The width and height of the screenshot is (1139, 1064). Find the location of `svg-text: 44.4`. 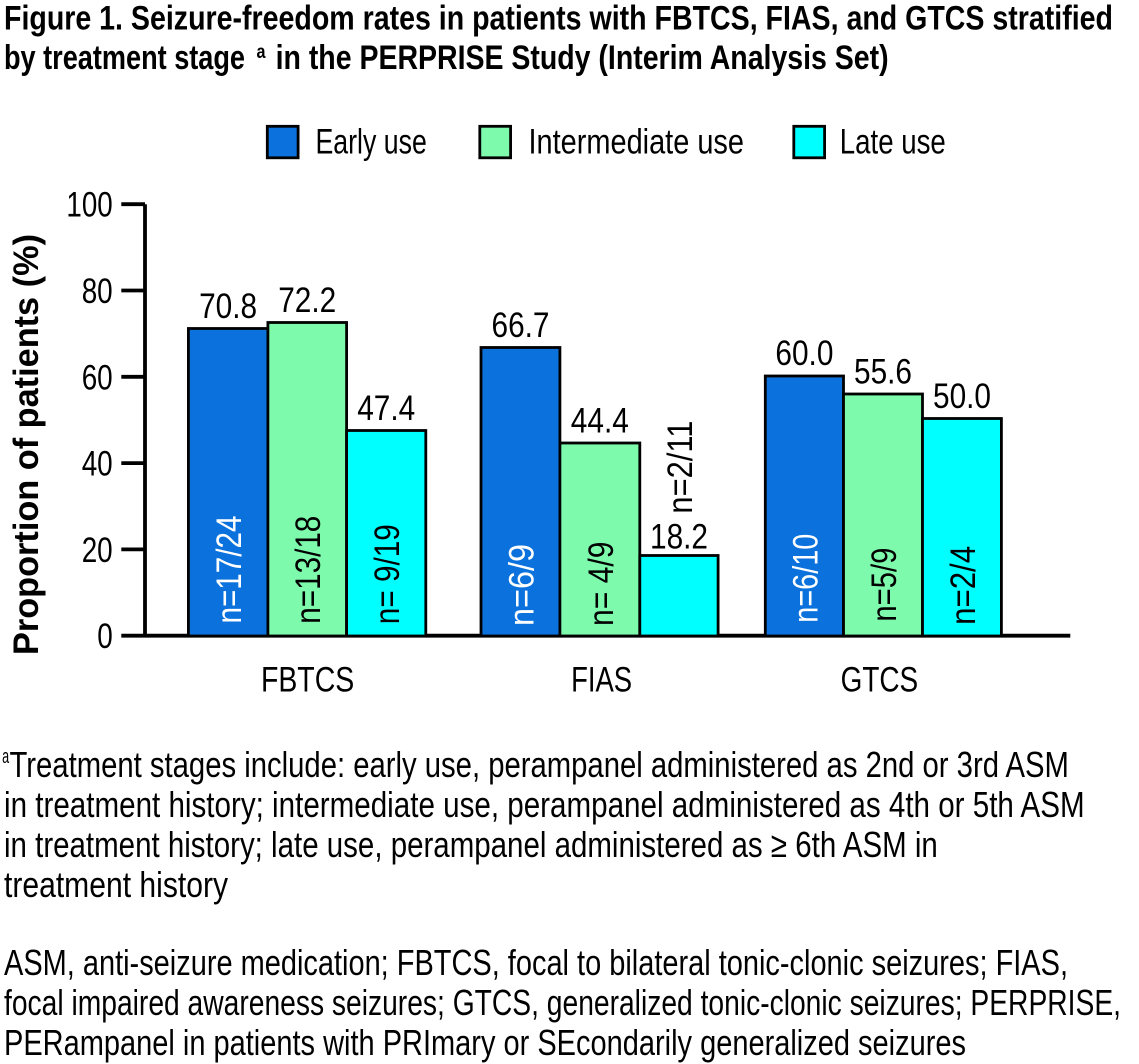

svg-text: 44.4 is located at coordinates (600, 421).